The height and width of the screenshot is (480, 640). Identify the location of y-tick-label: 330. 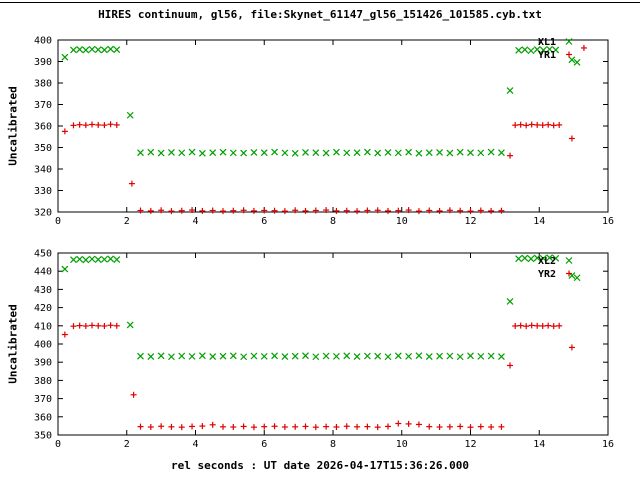
(43, 191).